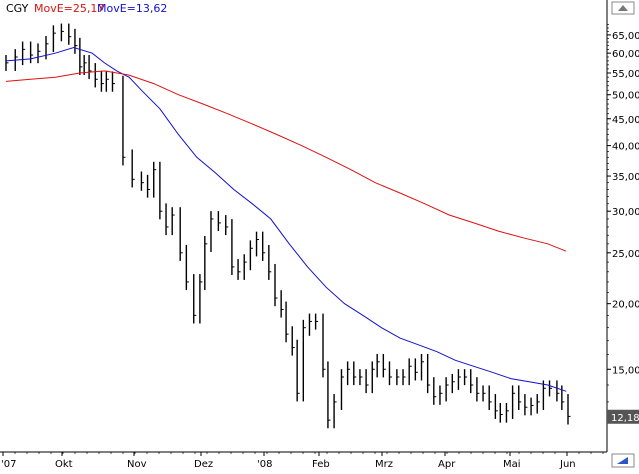 The image size is (639, 474). What do you see at coordinates (625, 370) in the screenshot?
I see `y-tick-label: 15,00` at bounding box center [625, 370].